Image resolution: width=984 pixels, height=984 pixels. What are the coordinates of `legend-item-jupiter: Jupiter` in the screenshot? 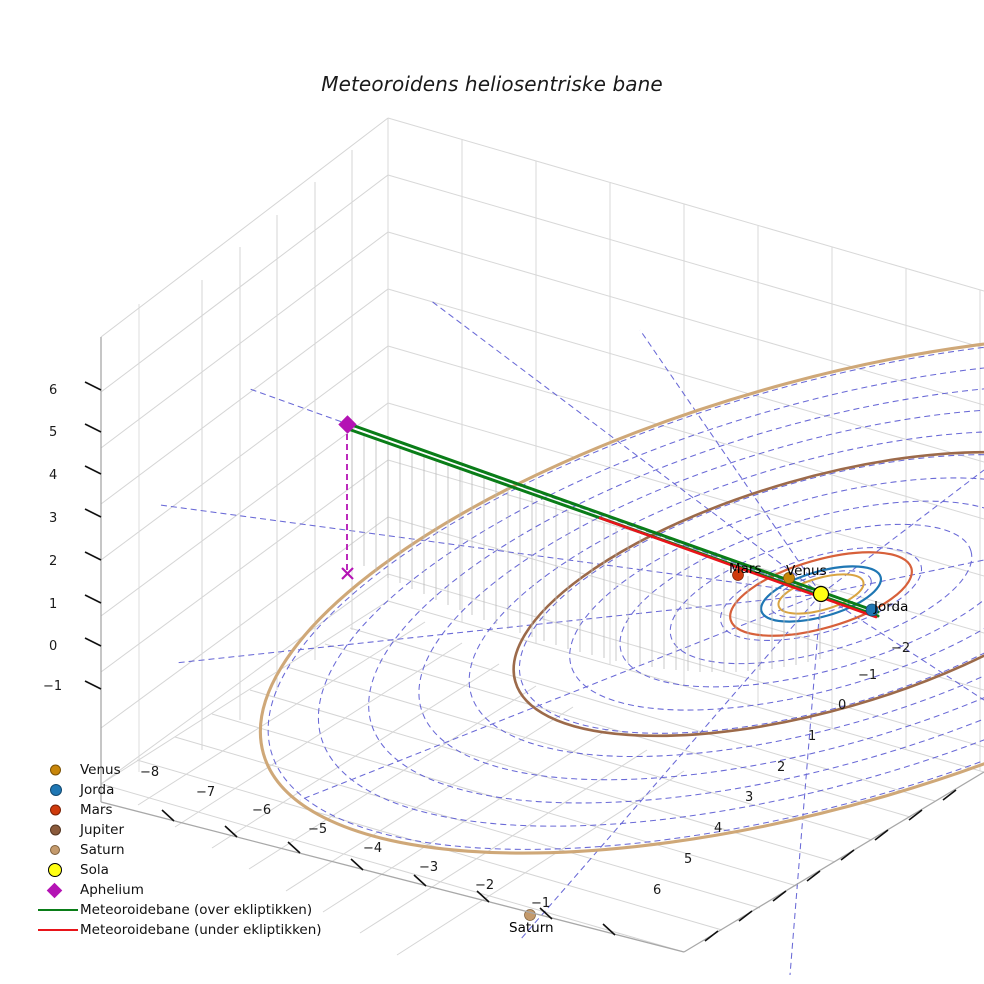 It's located at (201, 830).